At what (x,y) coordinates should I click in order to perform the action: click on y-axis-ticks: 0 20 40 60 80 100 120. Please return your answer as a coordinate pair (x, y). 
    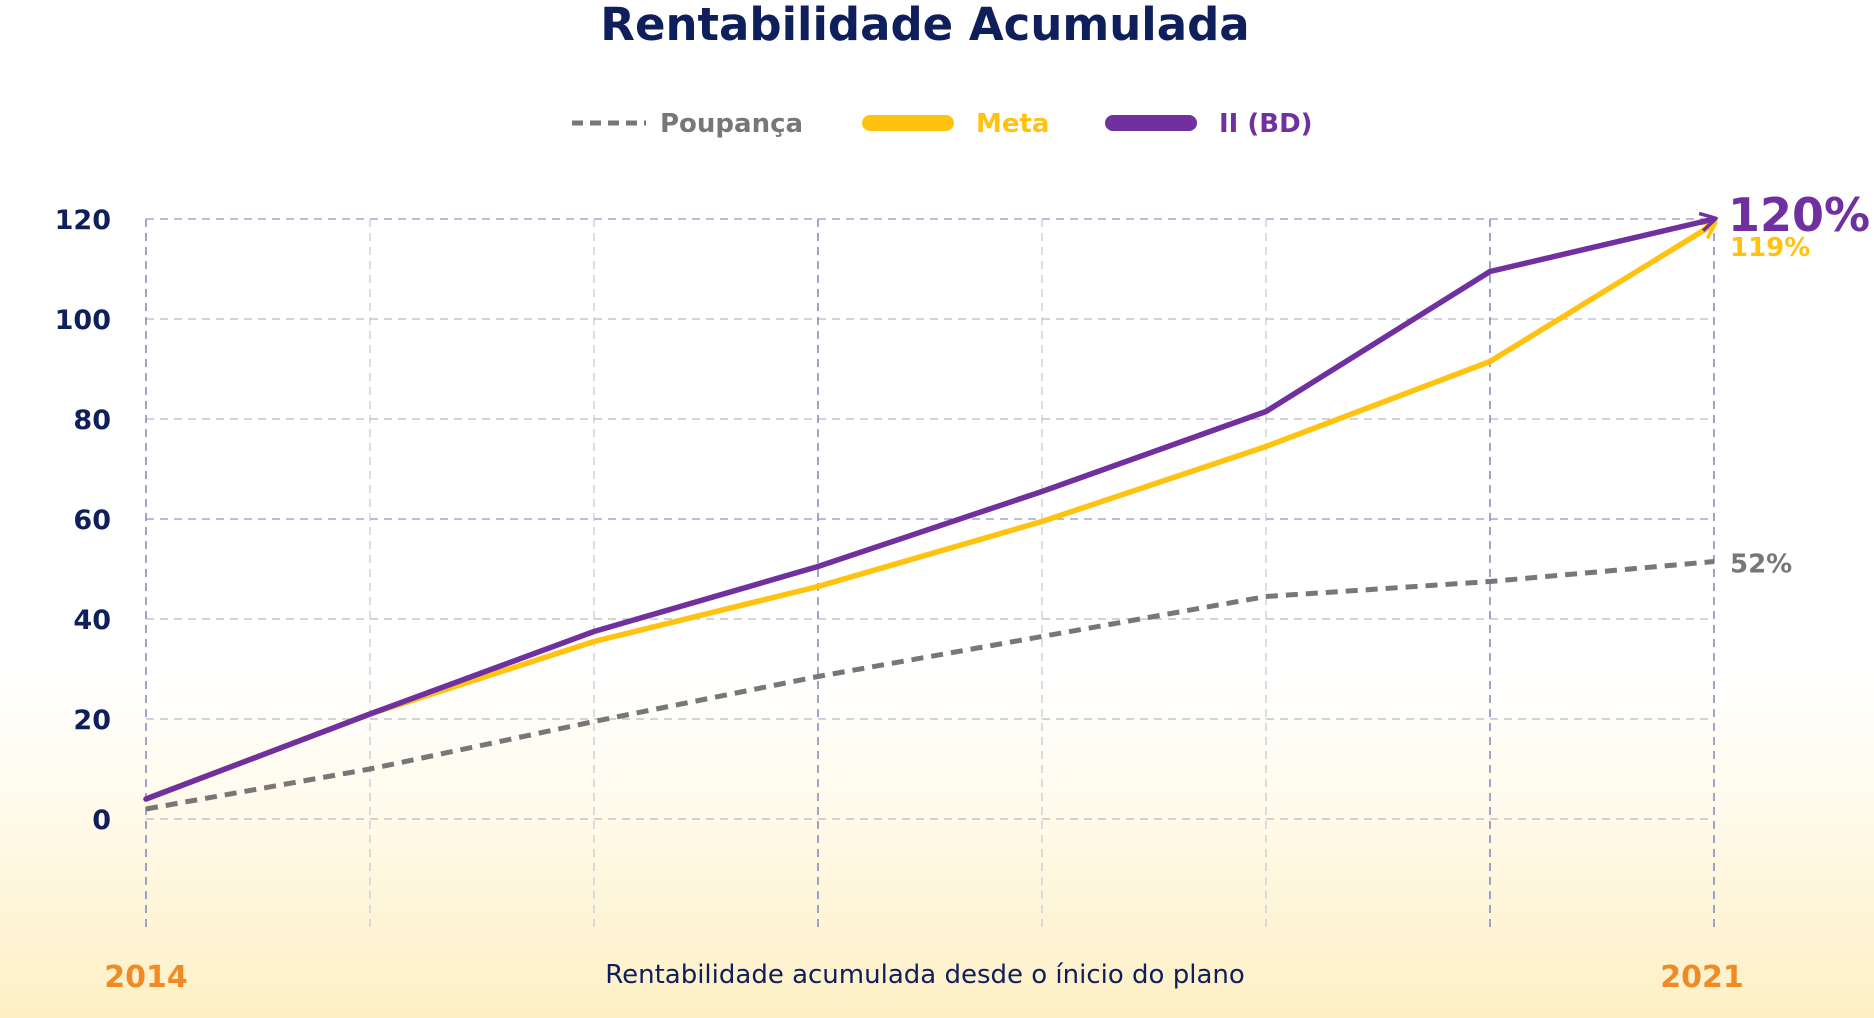
    Looking at the image, I should click on (83, 520).